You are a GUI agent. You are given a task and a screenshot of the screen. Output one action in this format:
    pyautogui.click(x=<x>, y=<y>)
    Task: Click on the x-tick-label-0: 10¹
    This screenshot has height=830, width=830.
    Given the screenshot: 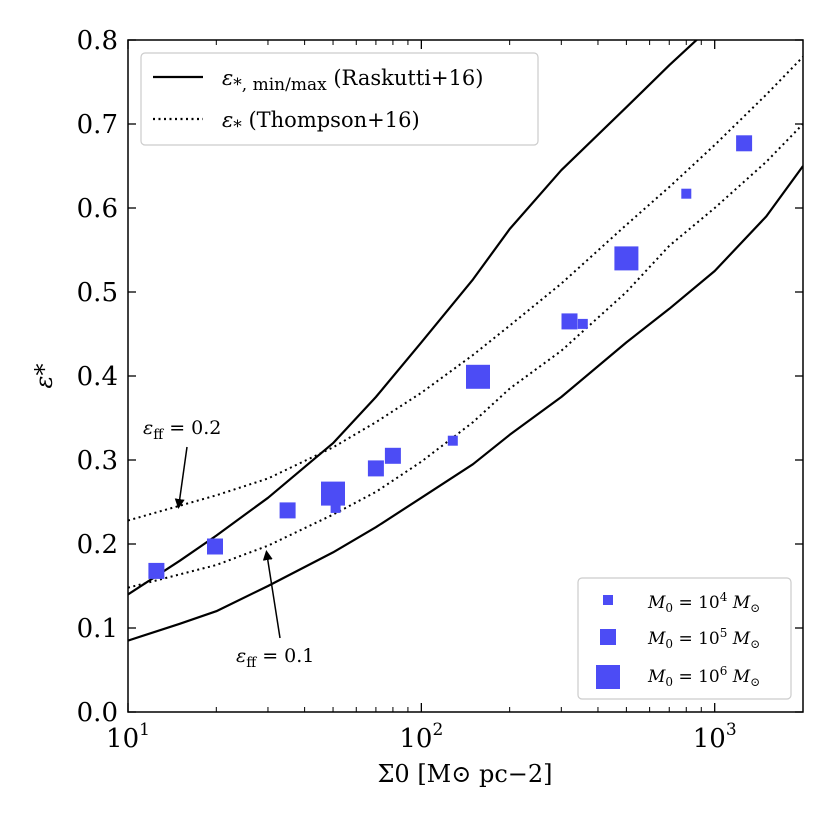 What is the action you would take?
    pyautogui.click(x=128, y=737)
    